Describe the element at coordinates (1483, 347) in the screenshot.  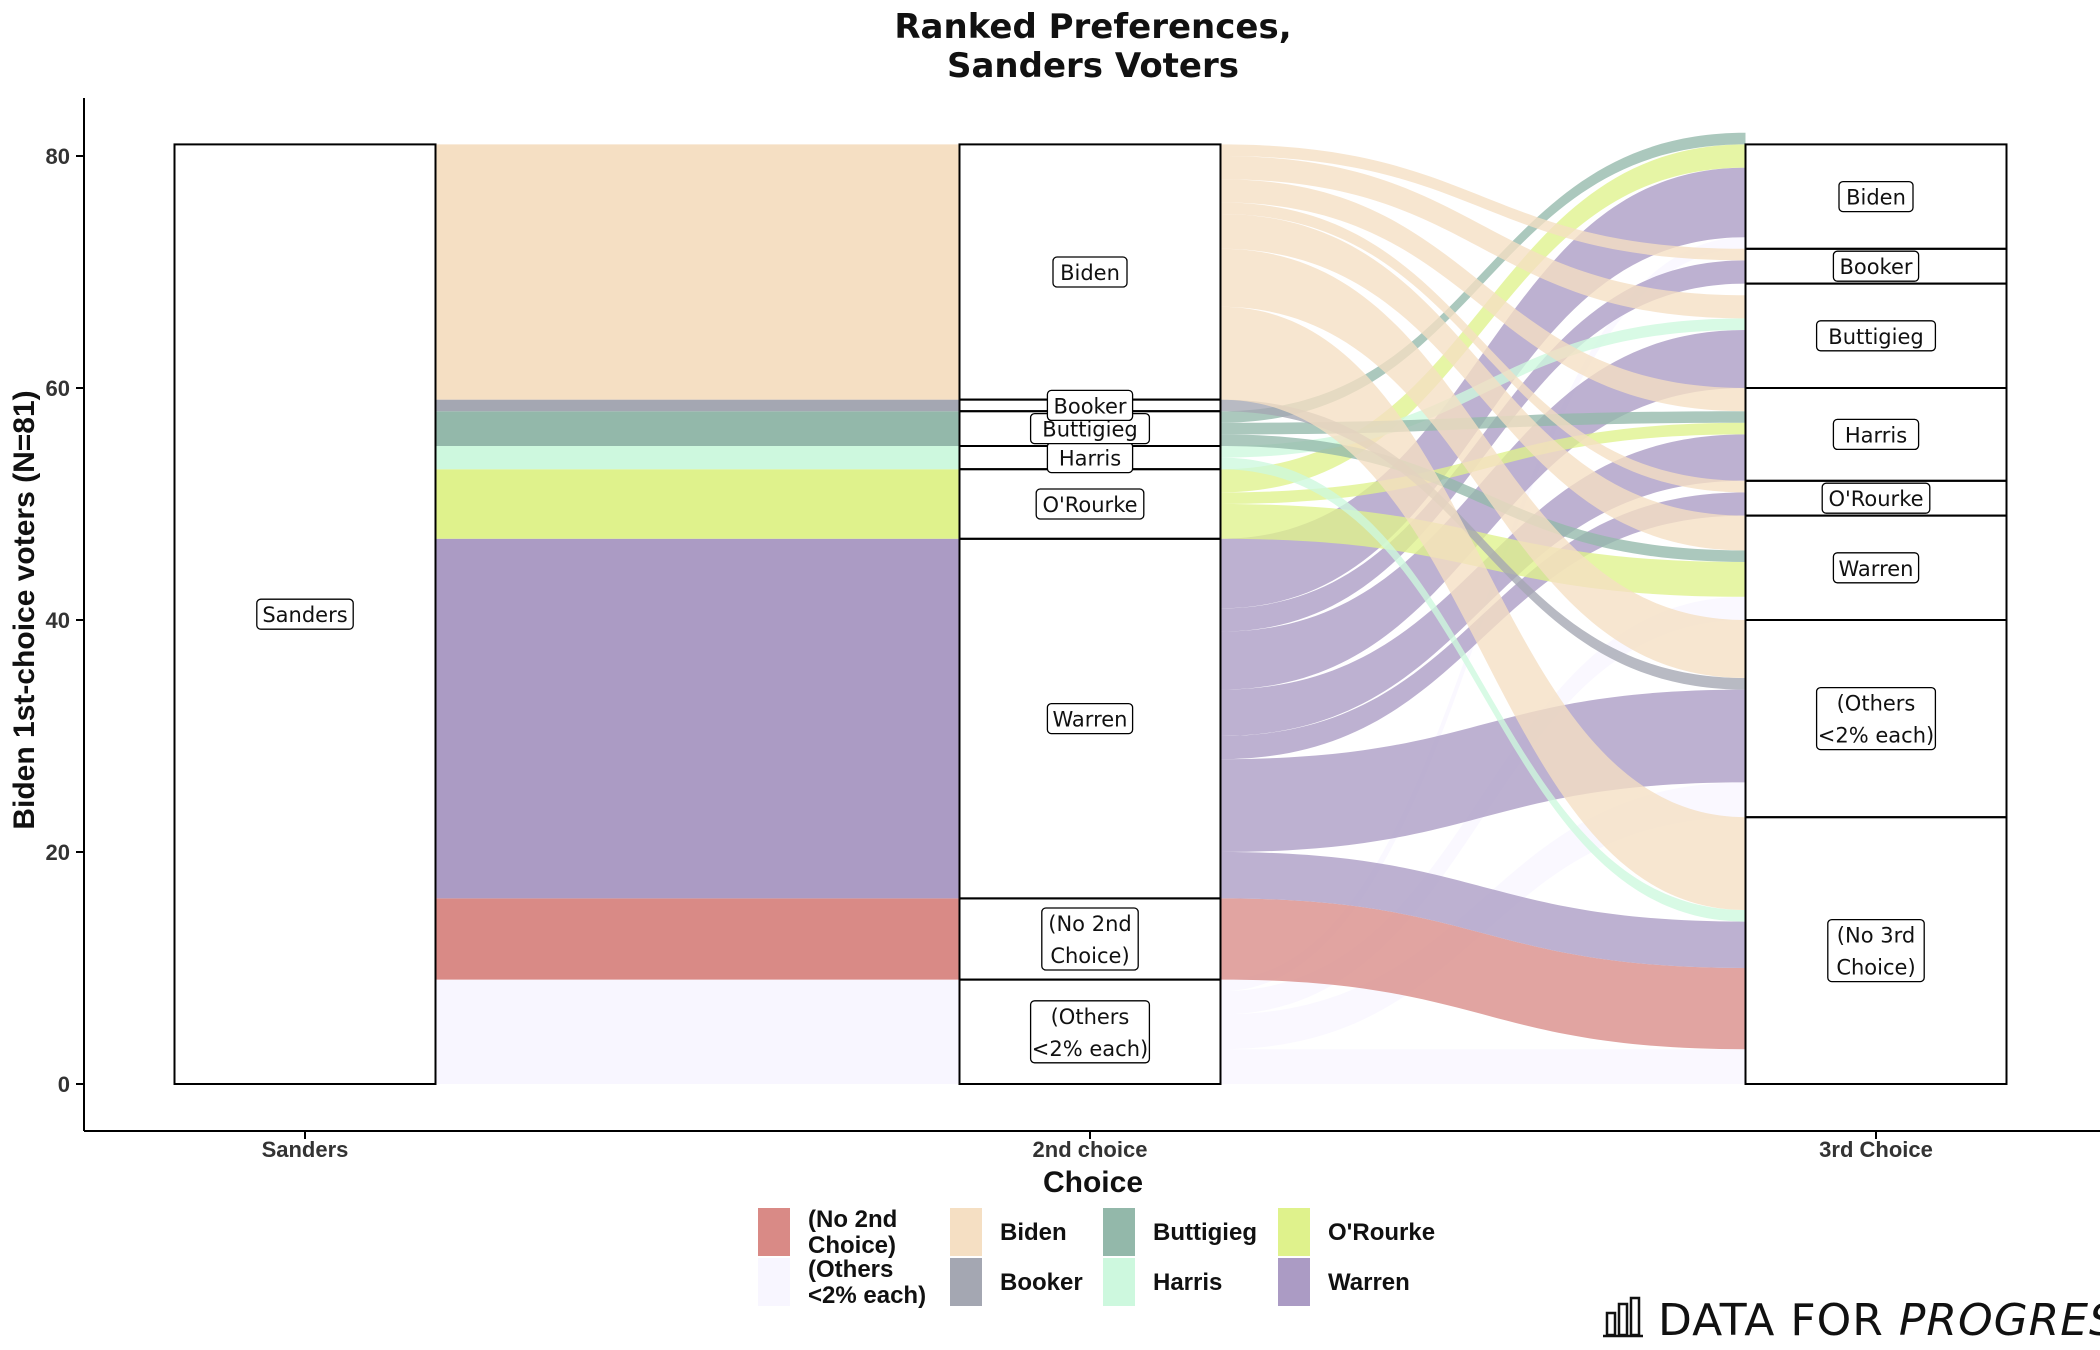
I see `flow-biden-to-o-rourke` at that location.